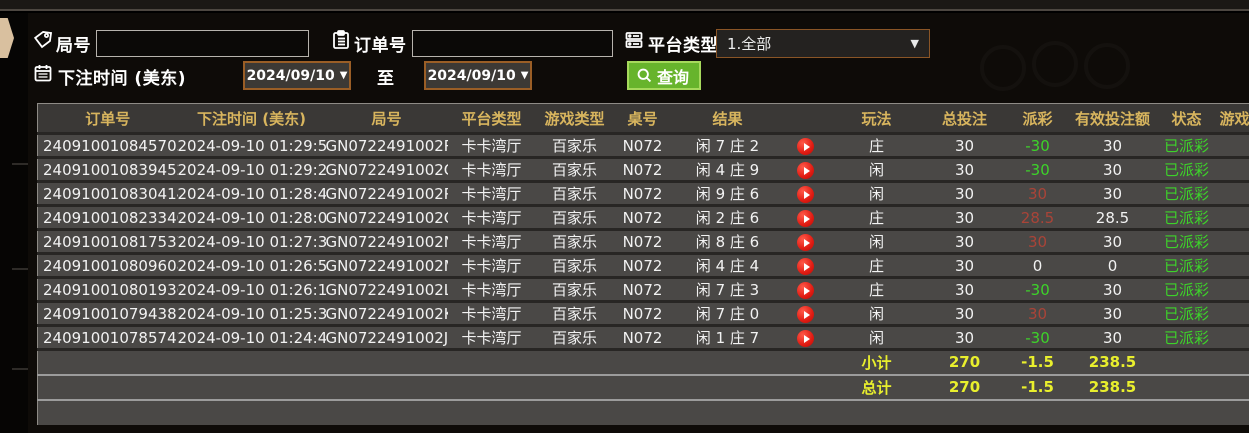 The height and width of the screenshot is (433, 1249). I want to click on chevron-down-icon: ▼, so click(914, 43).